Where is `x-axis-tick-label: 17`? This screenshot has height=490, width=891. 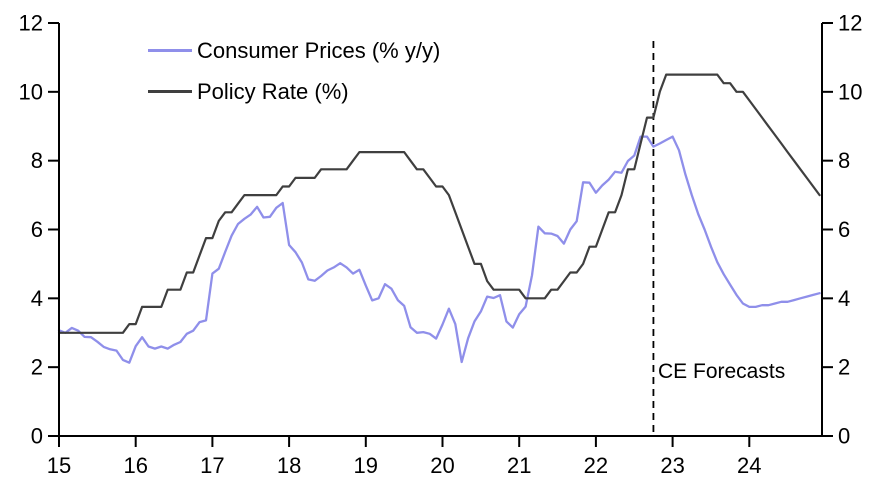 x-axis-tick-label: 17 is located at coordinates (212, 465).